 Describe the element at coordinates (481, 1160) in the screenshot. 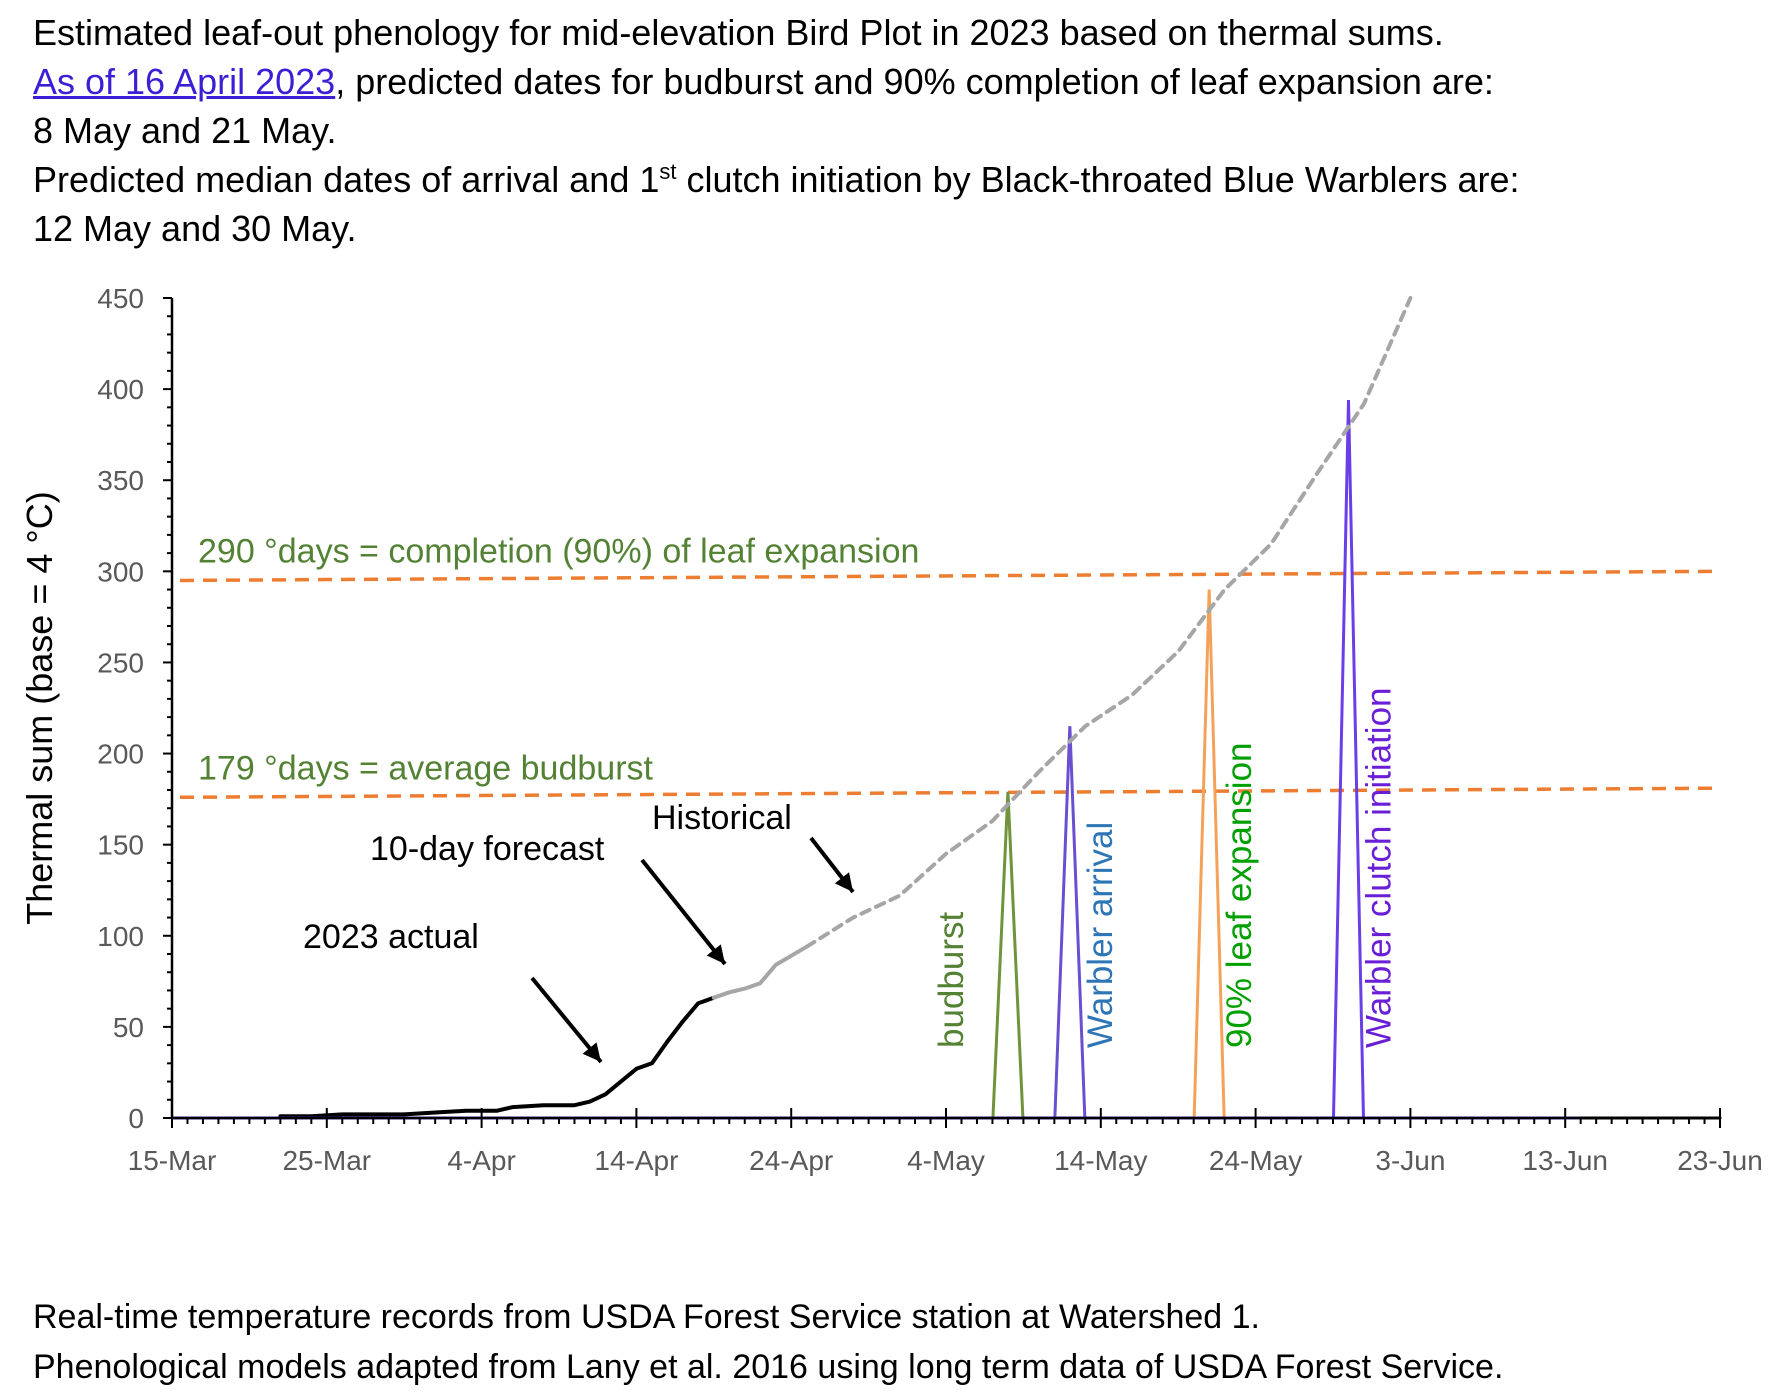

I see `x-tick-label: 4-Apr` at that location.